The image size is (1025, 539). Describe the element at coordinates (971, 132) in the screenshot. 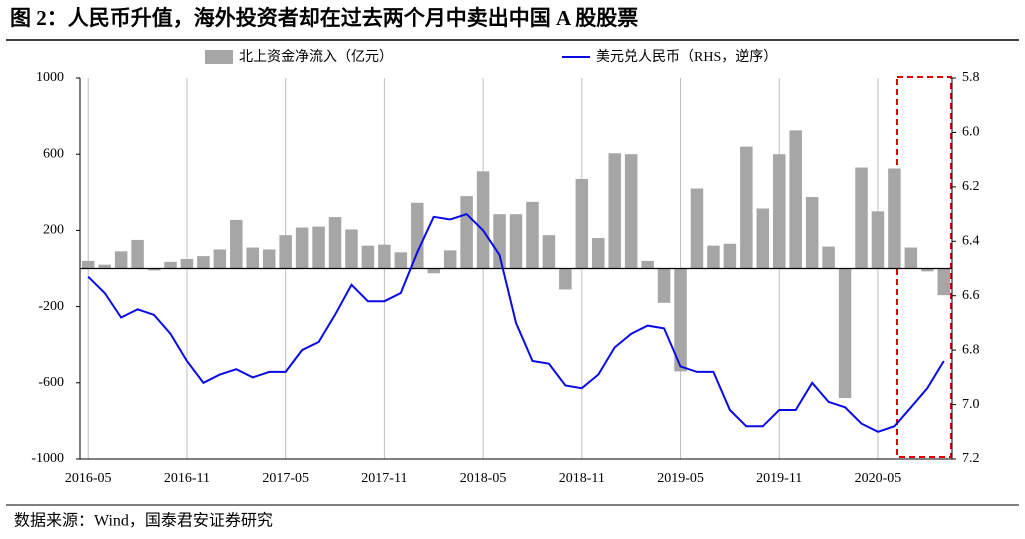

I see `y2-tick-label: 6.0` at that location.